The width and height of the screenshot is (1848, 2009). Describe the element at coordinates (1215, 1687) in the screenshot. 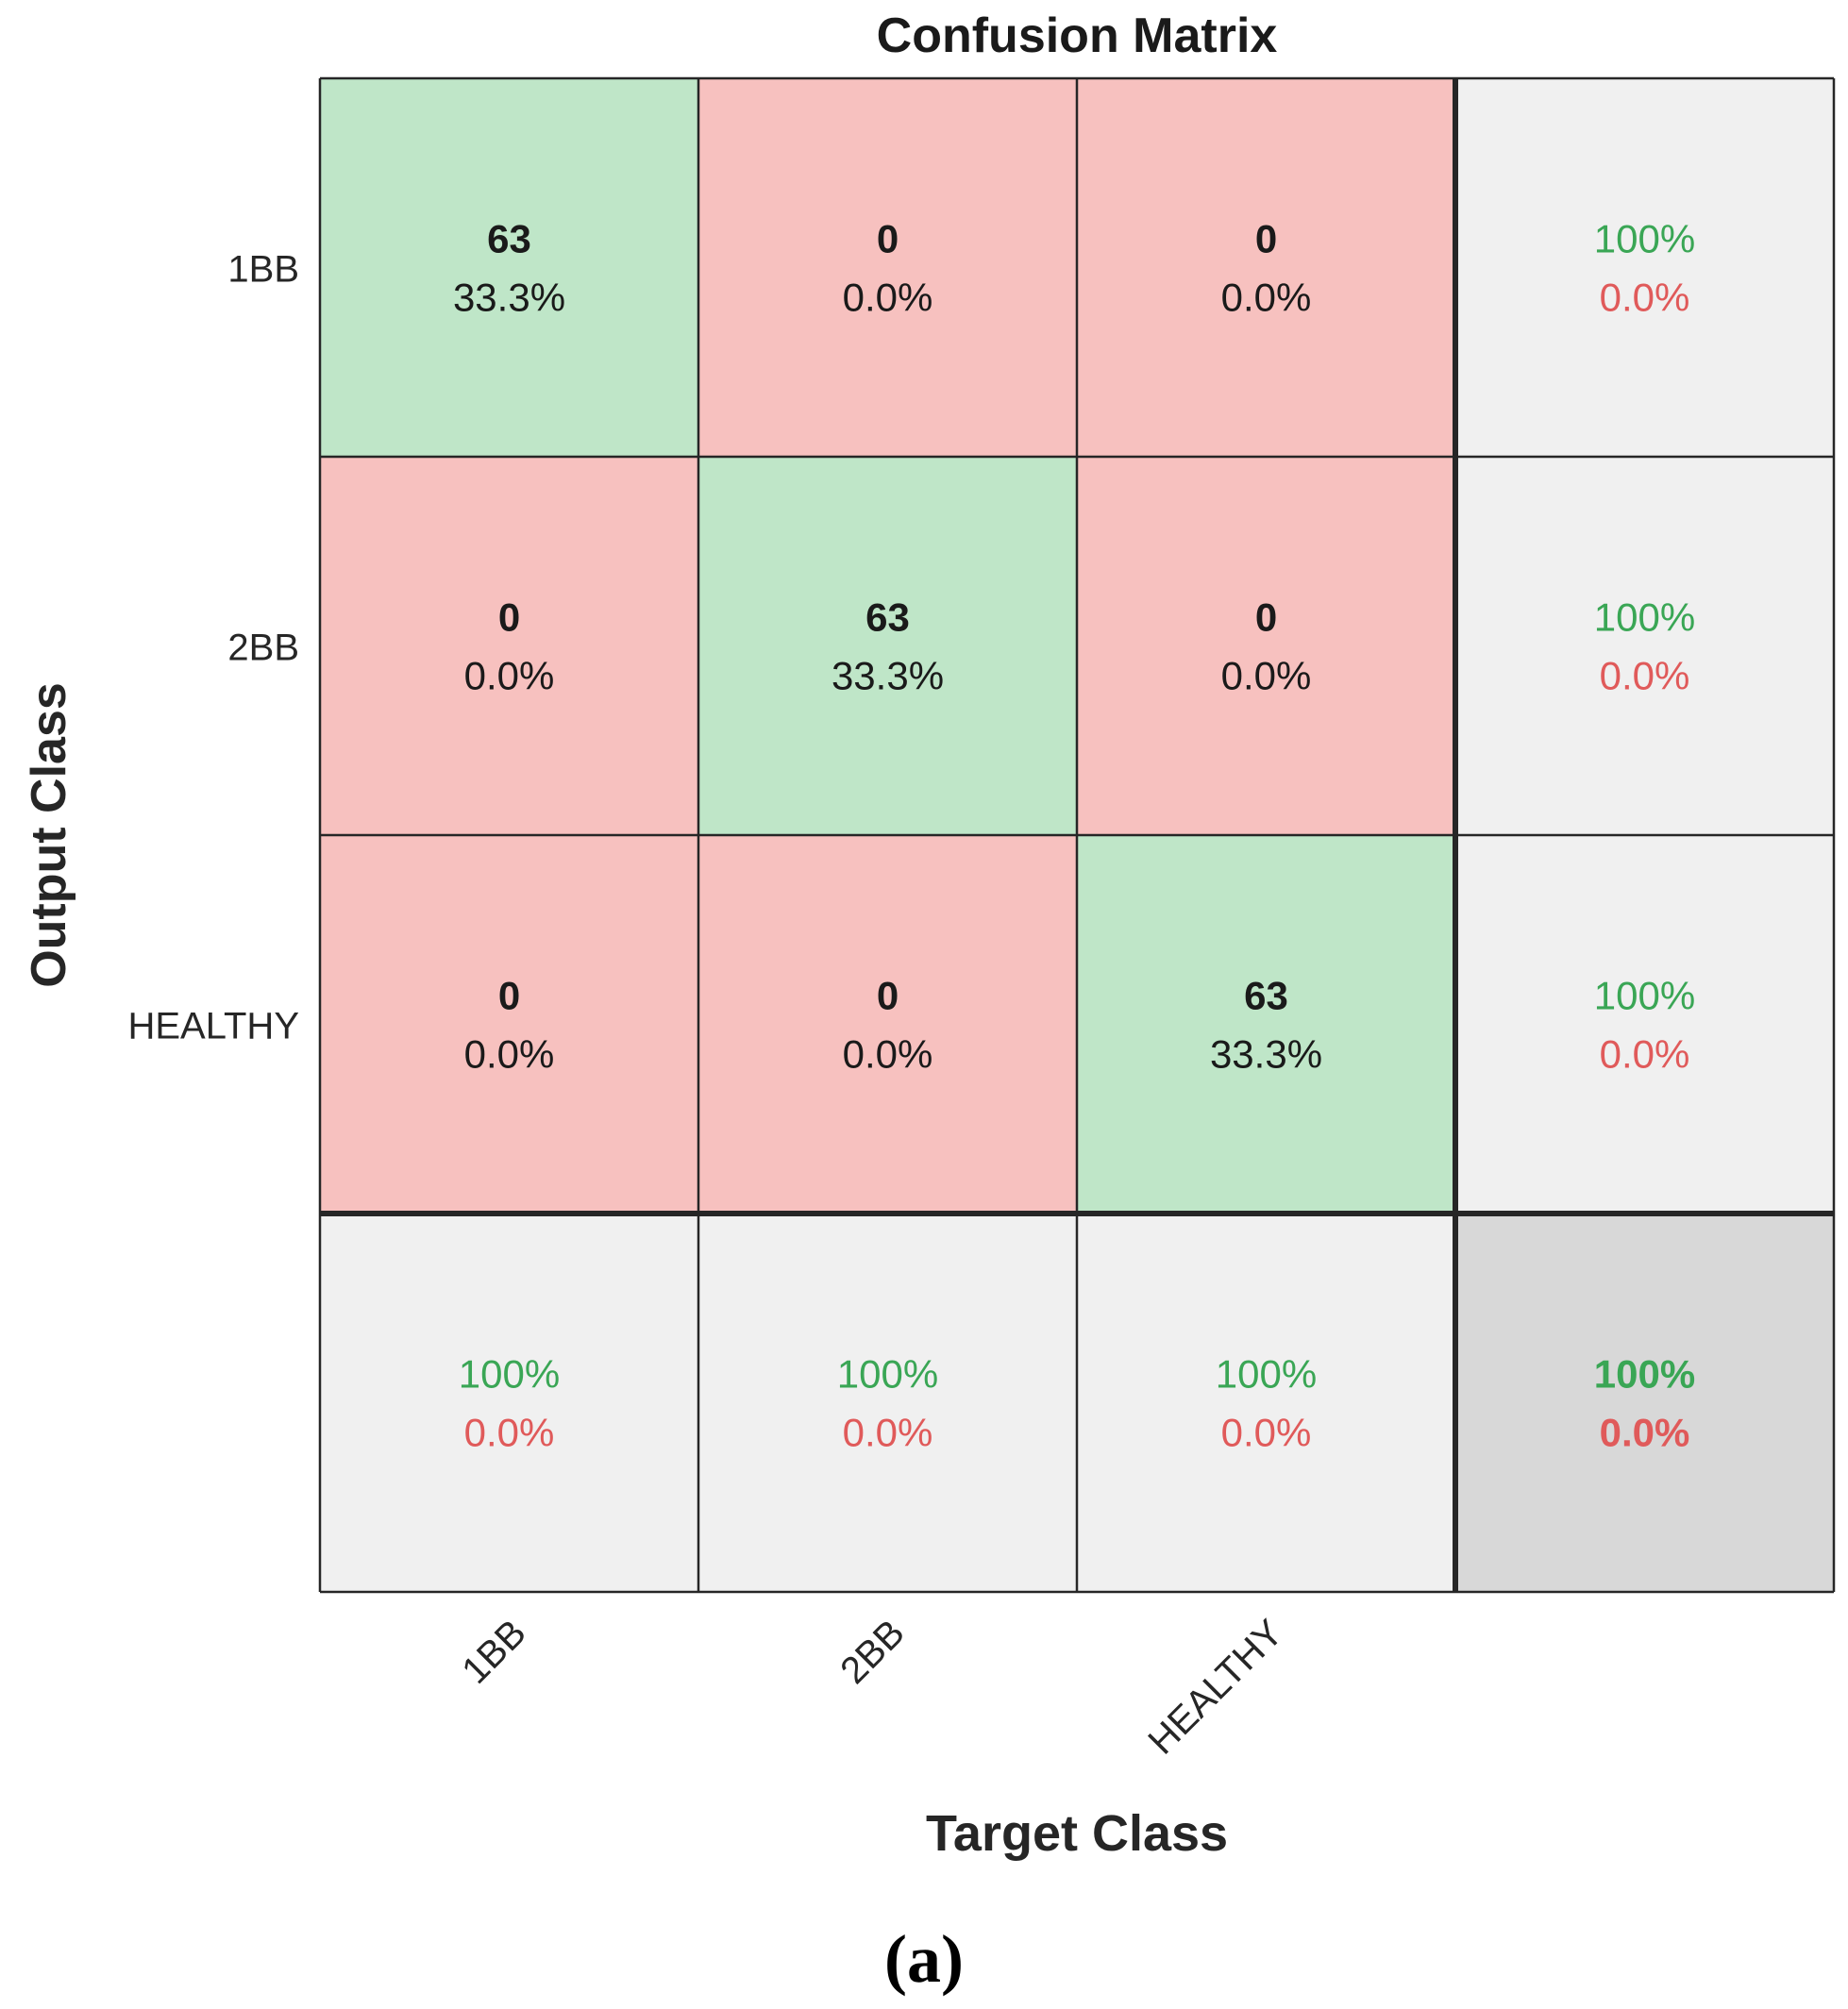

I see `x-tick-label: HEALTHY` at that location.